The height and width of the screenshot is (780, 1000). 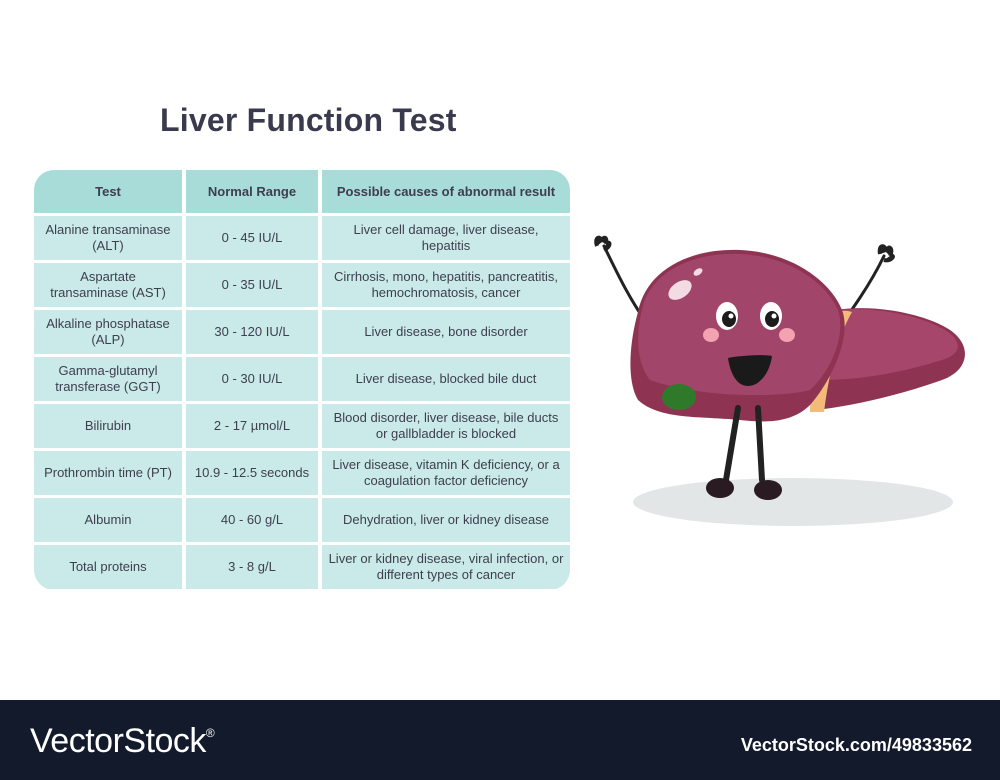 What do you see at coordinates (446, 379) in the screenshot?
I see `abnormal-causes: Liver disease, blocked bile duct` at bounding box center [446, 379].